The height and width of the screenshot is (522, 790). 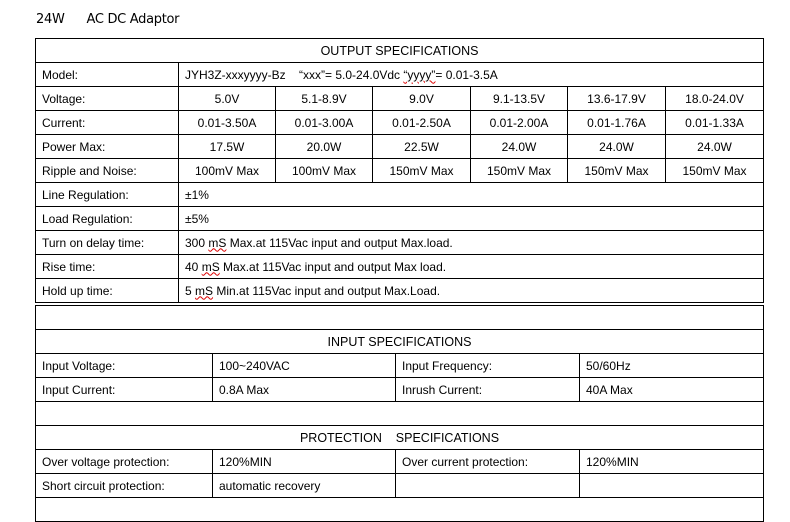 I want to click on cell: 0.01-2.00A, so click(x=519, y=122).